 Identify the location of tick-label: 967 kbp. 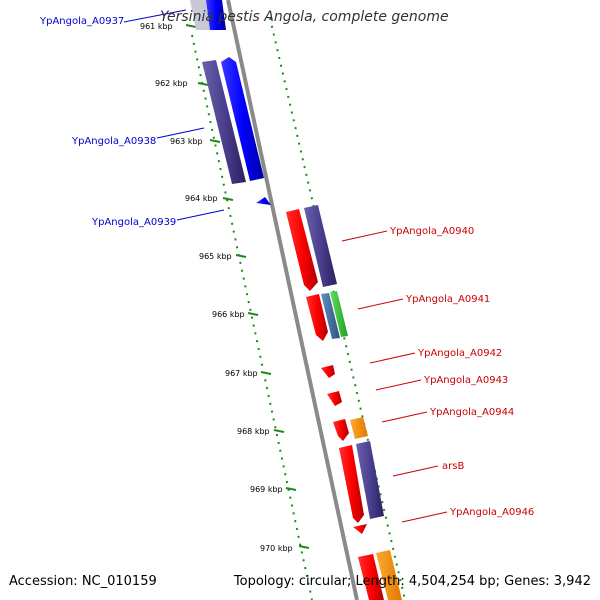
(241, 373).